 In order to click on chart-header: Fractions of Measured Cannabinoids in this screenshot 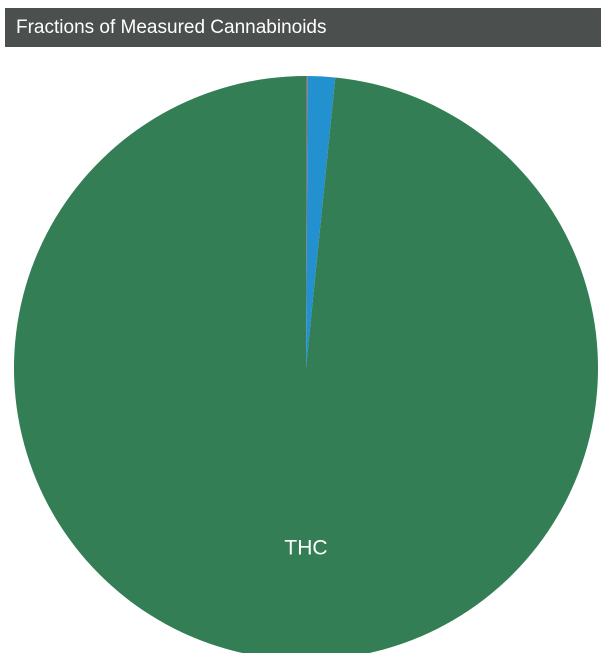, I will do `click(303, 27)`.